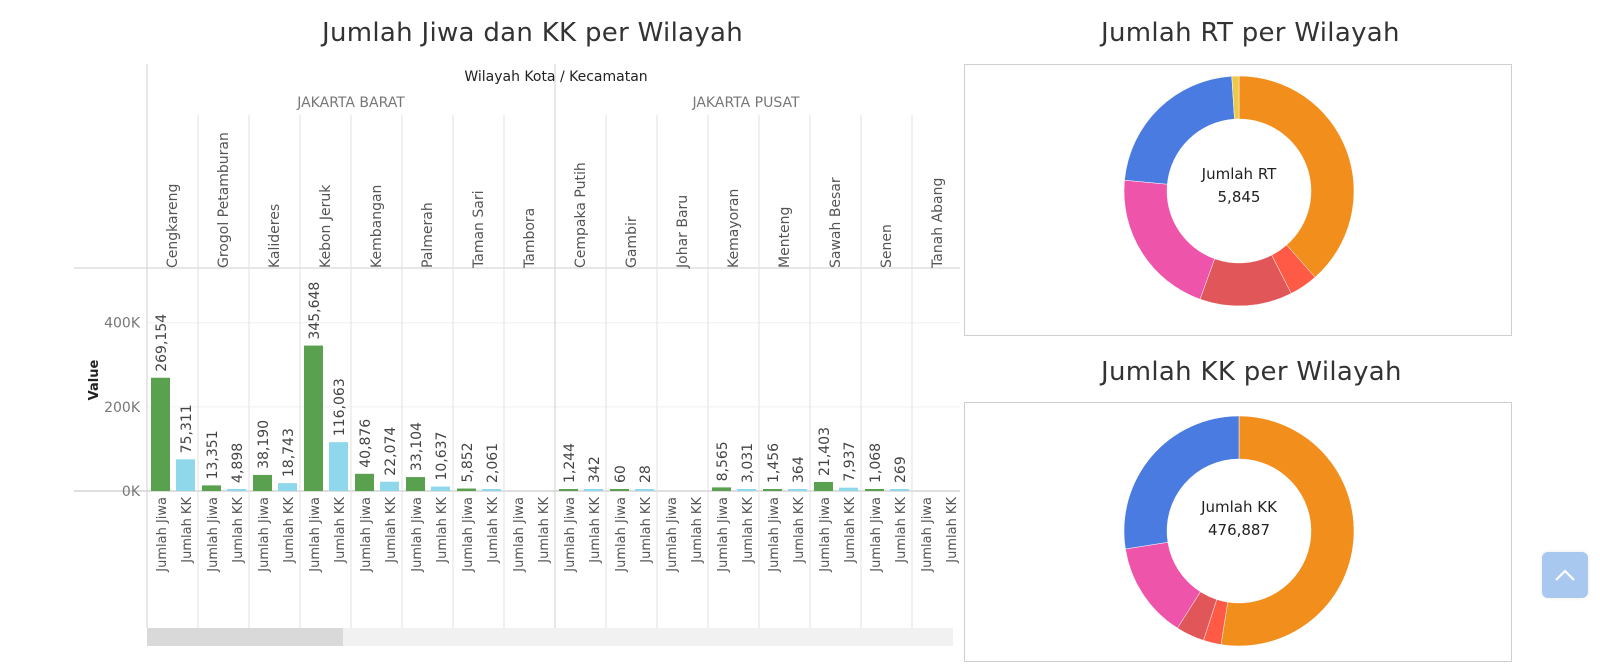 The height and width of the screenshot is (666, 1600). I want to click on bar-value-label: 21,403, so click(825, 451).